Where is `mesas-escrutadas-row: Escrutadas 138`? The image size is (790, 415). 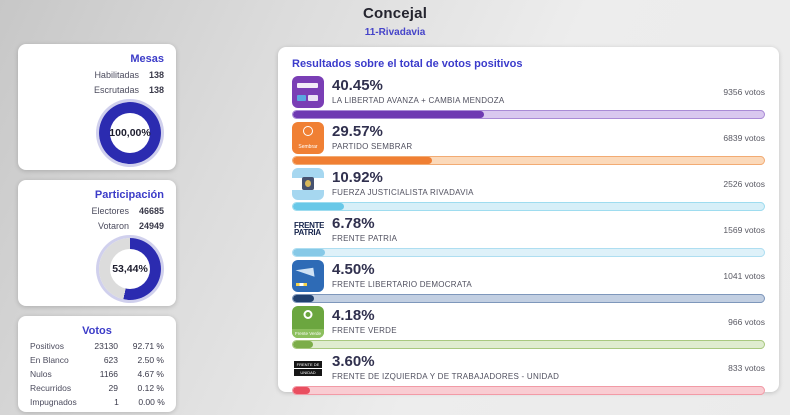
mesas-escrutadas-row: Escrutadas 138 is located at coordinates (97, 90).